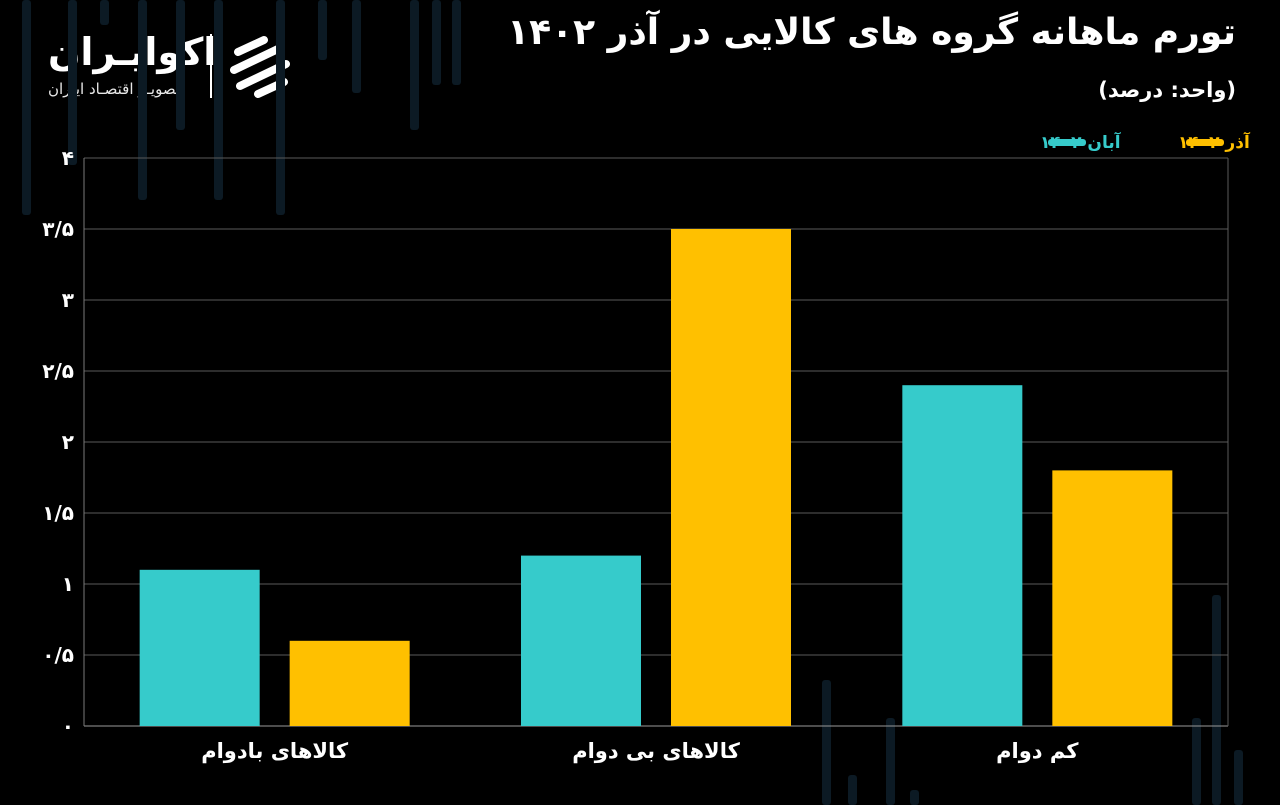  I want to click on brand-tagline: تصویـر اقتصـاد ایـران, so click(114, 89).